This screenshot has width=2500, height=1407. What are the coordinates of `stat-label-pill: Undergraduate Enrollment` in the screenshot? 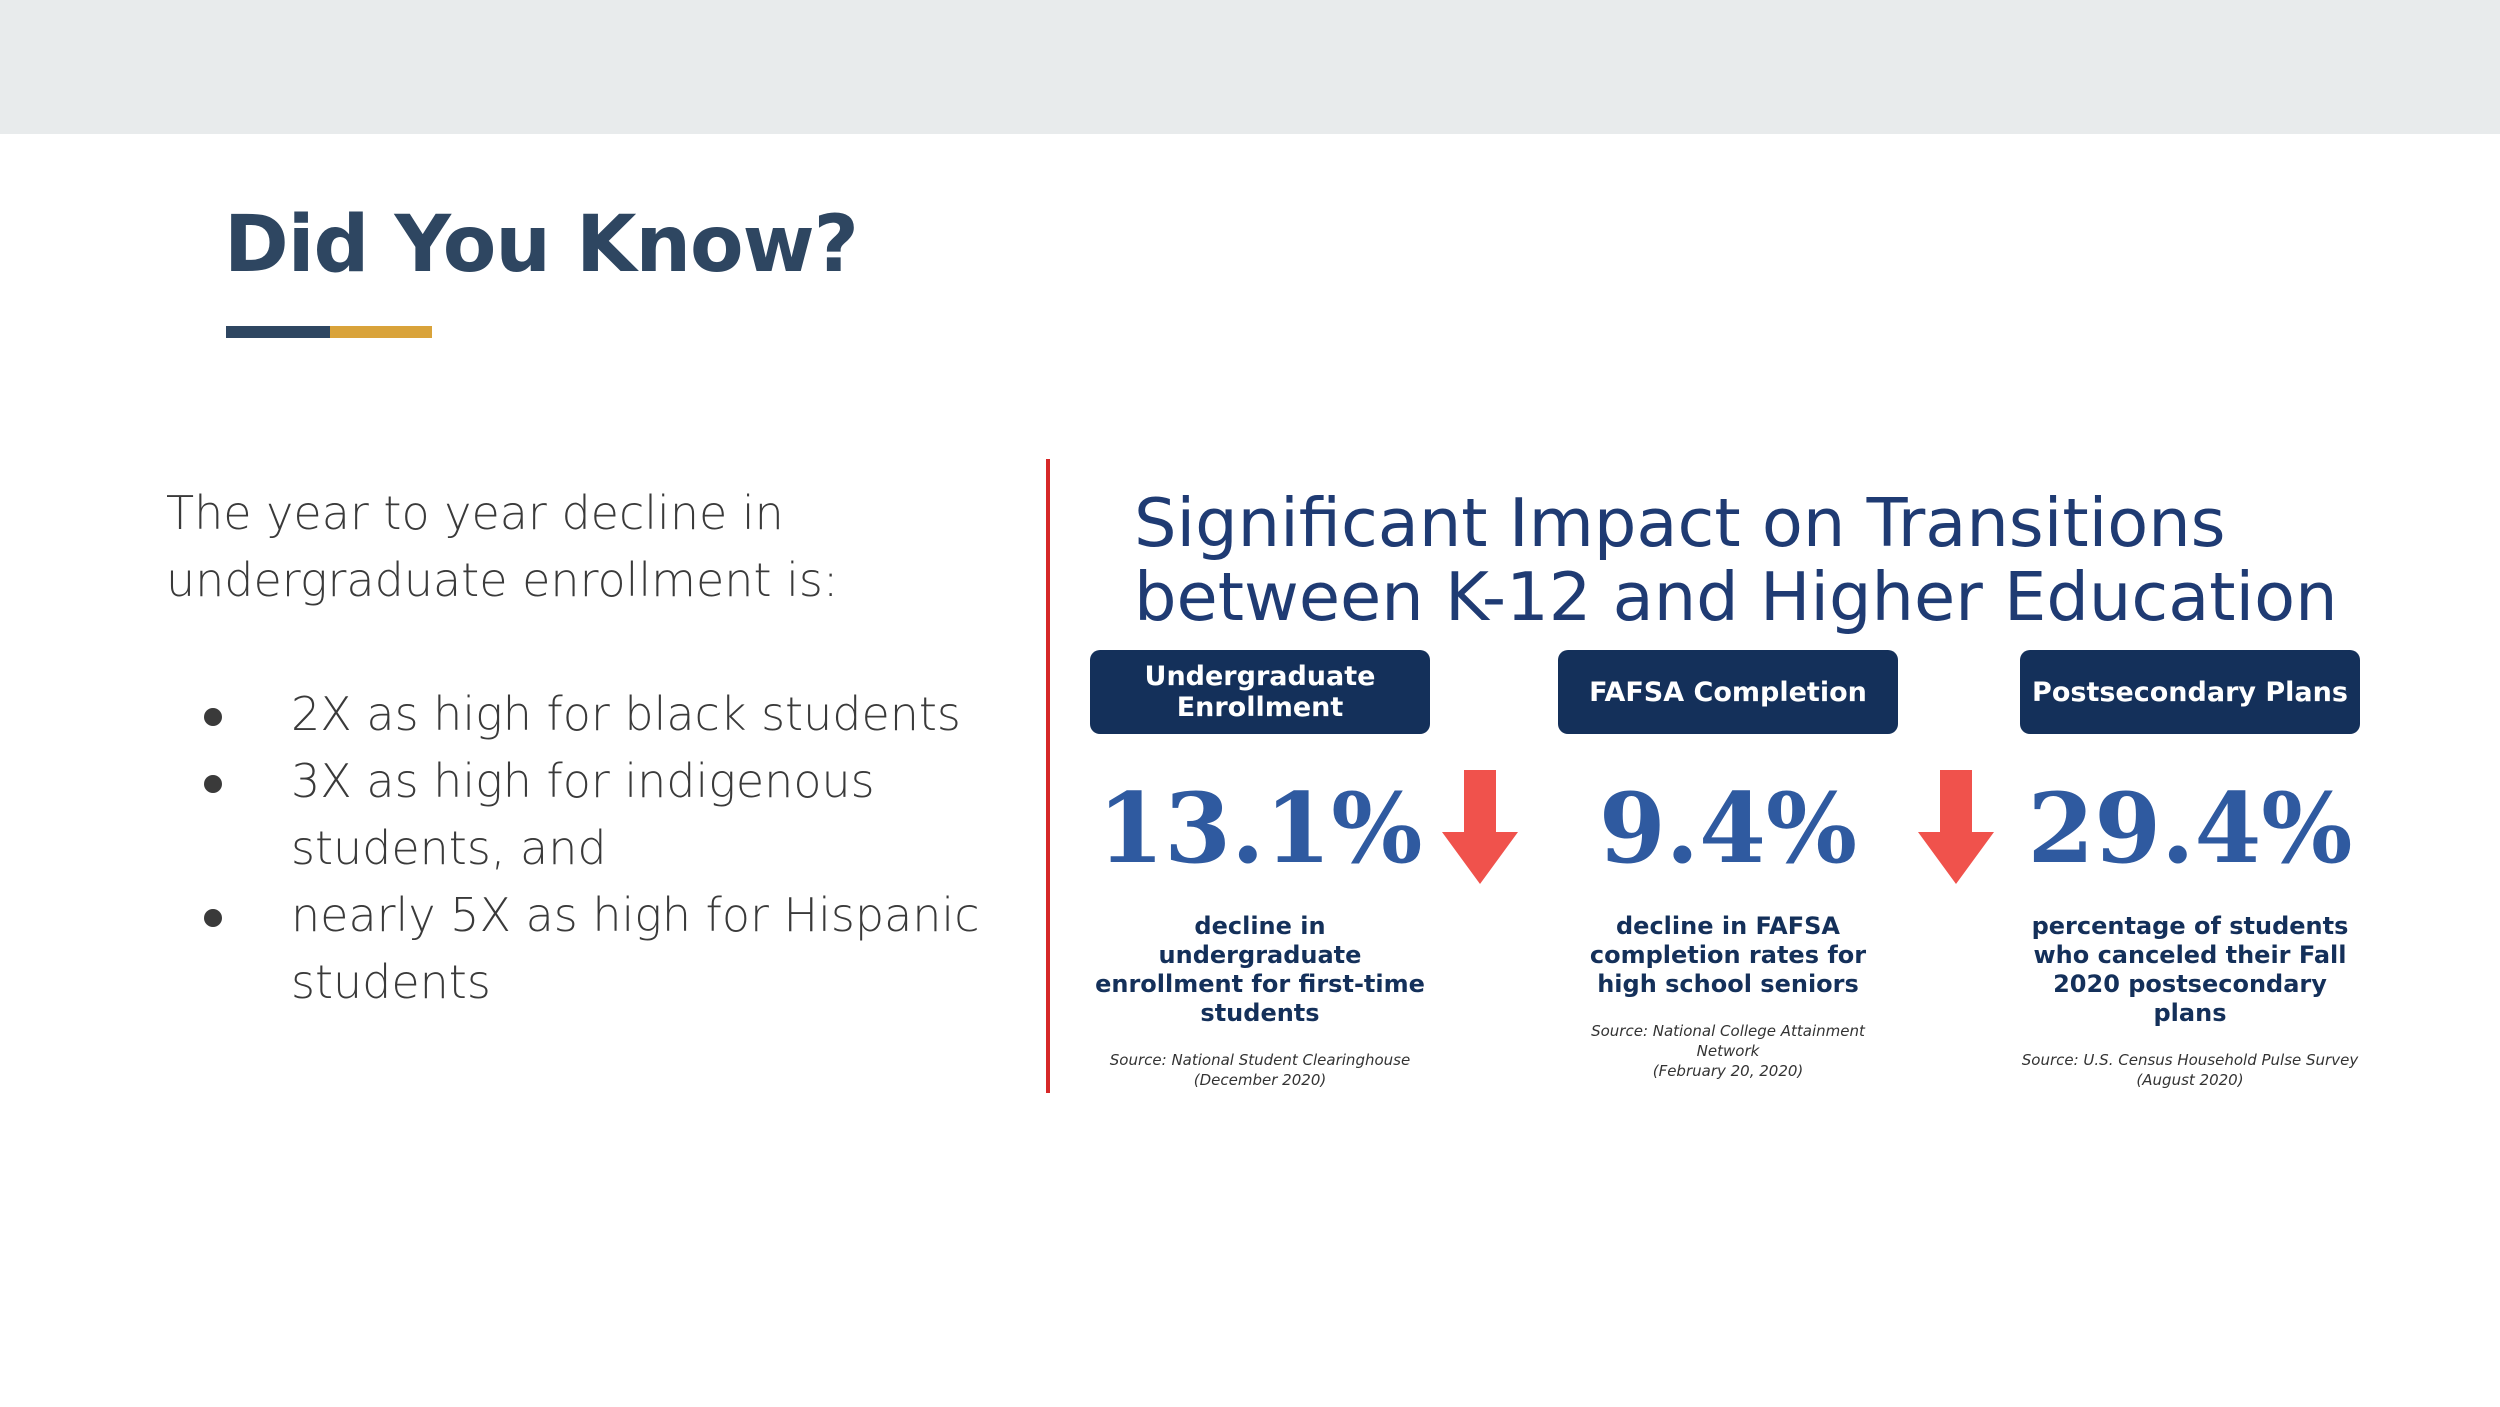 It's located at (1260, 692).